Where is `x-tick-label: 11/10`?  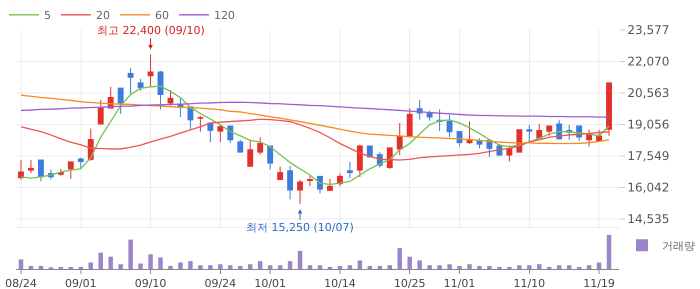 x-tick-label: 11/10 is located at coordinates (529, 283).